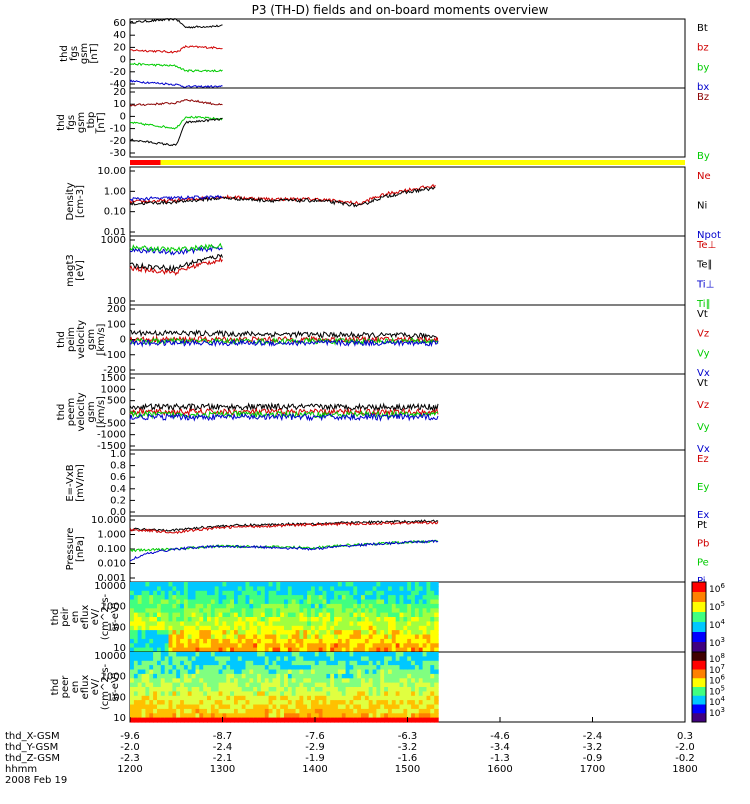 This screenshot has height=804, width=750. I want to click on orbit-row-value: -2.1, so click(223, 758).